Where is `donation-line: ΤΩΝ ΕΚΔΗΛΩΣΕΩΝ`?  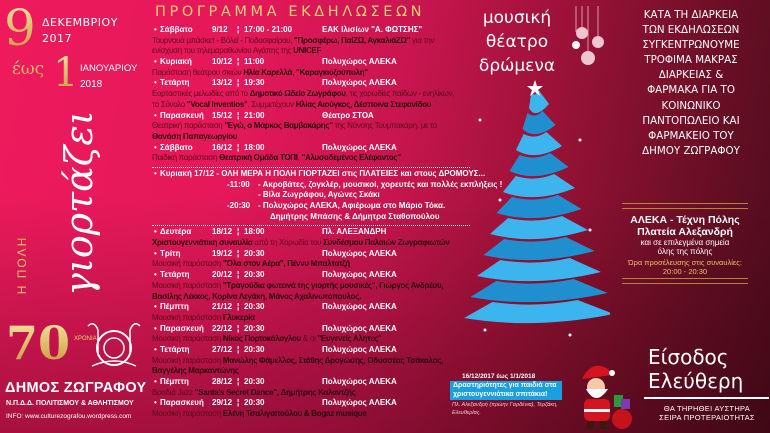
donation-line: ΤΩΝ ΕΚΔΗΛΩΣΕΩΝ is located at coordinates (691, 30).